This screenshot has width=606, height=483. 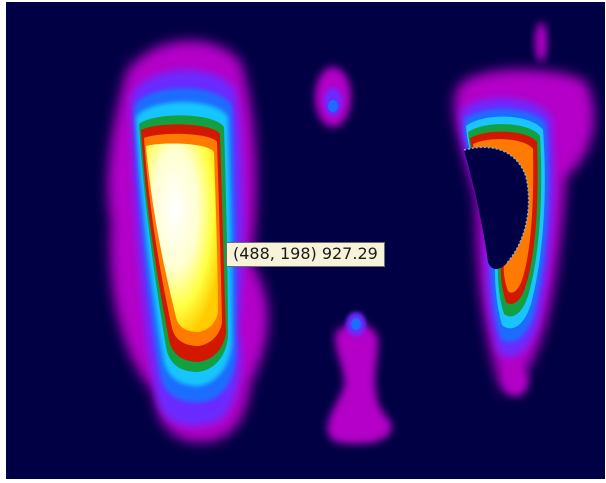 I want to click on heat-spot-upper, so click(x=333, y=97).